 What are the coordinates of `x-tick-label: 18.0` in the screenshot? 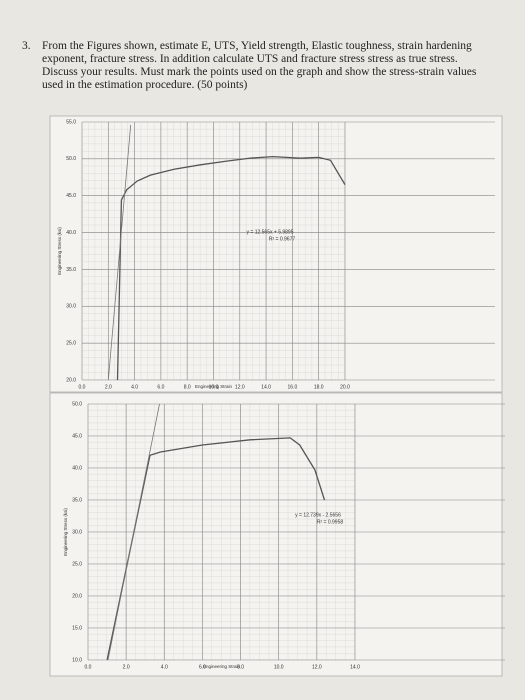 It's located at (319, 387).